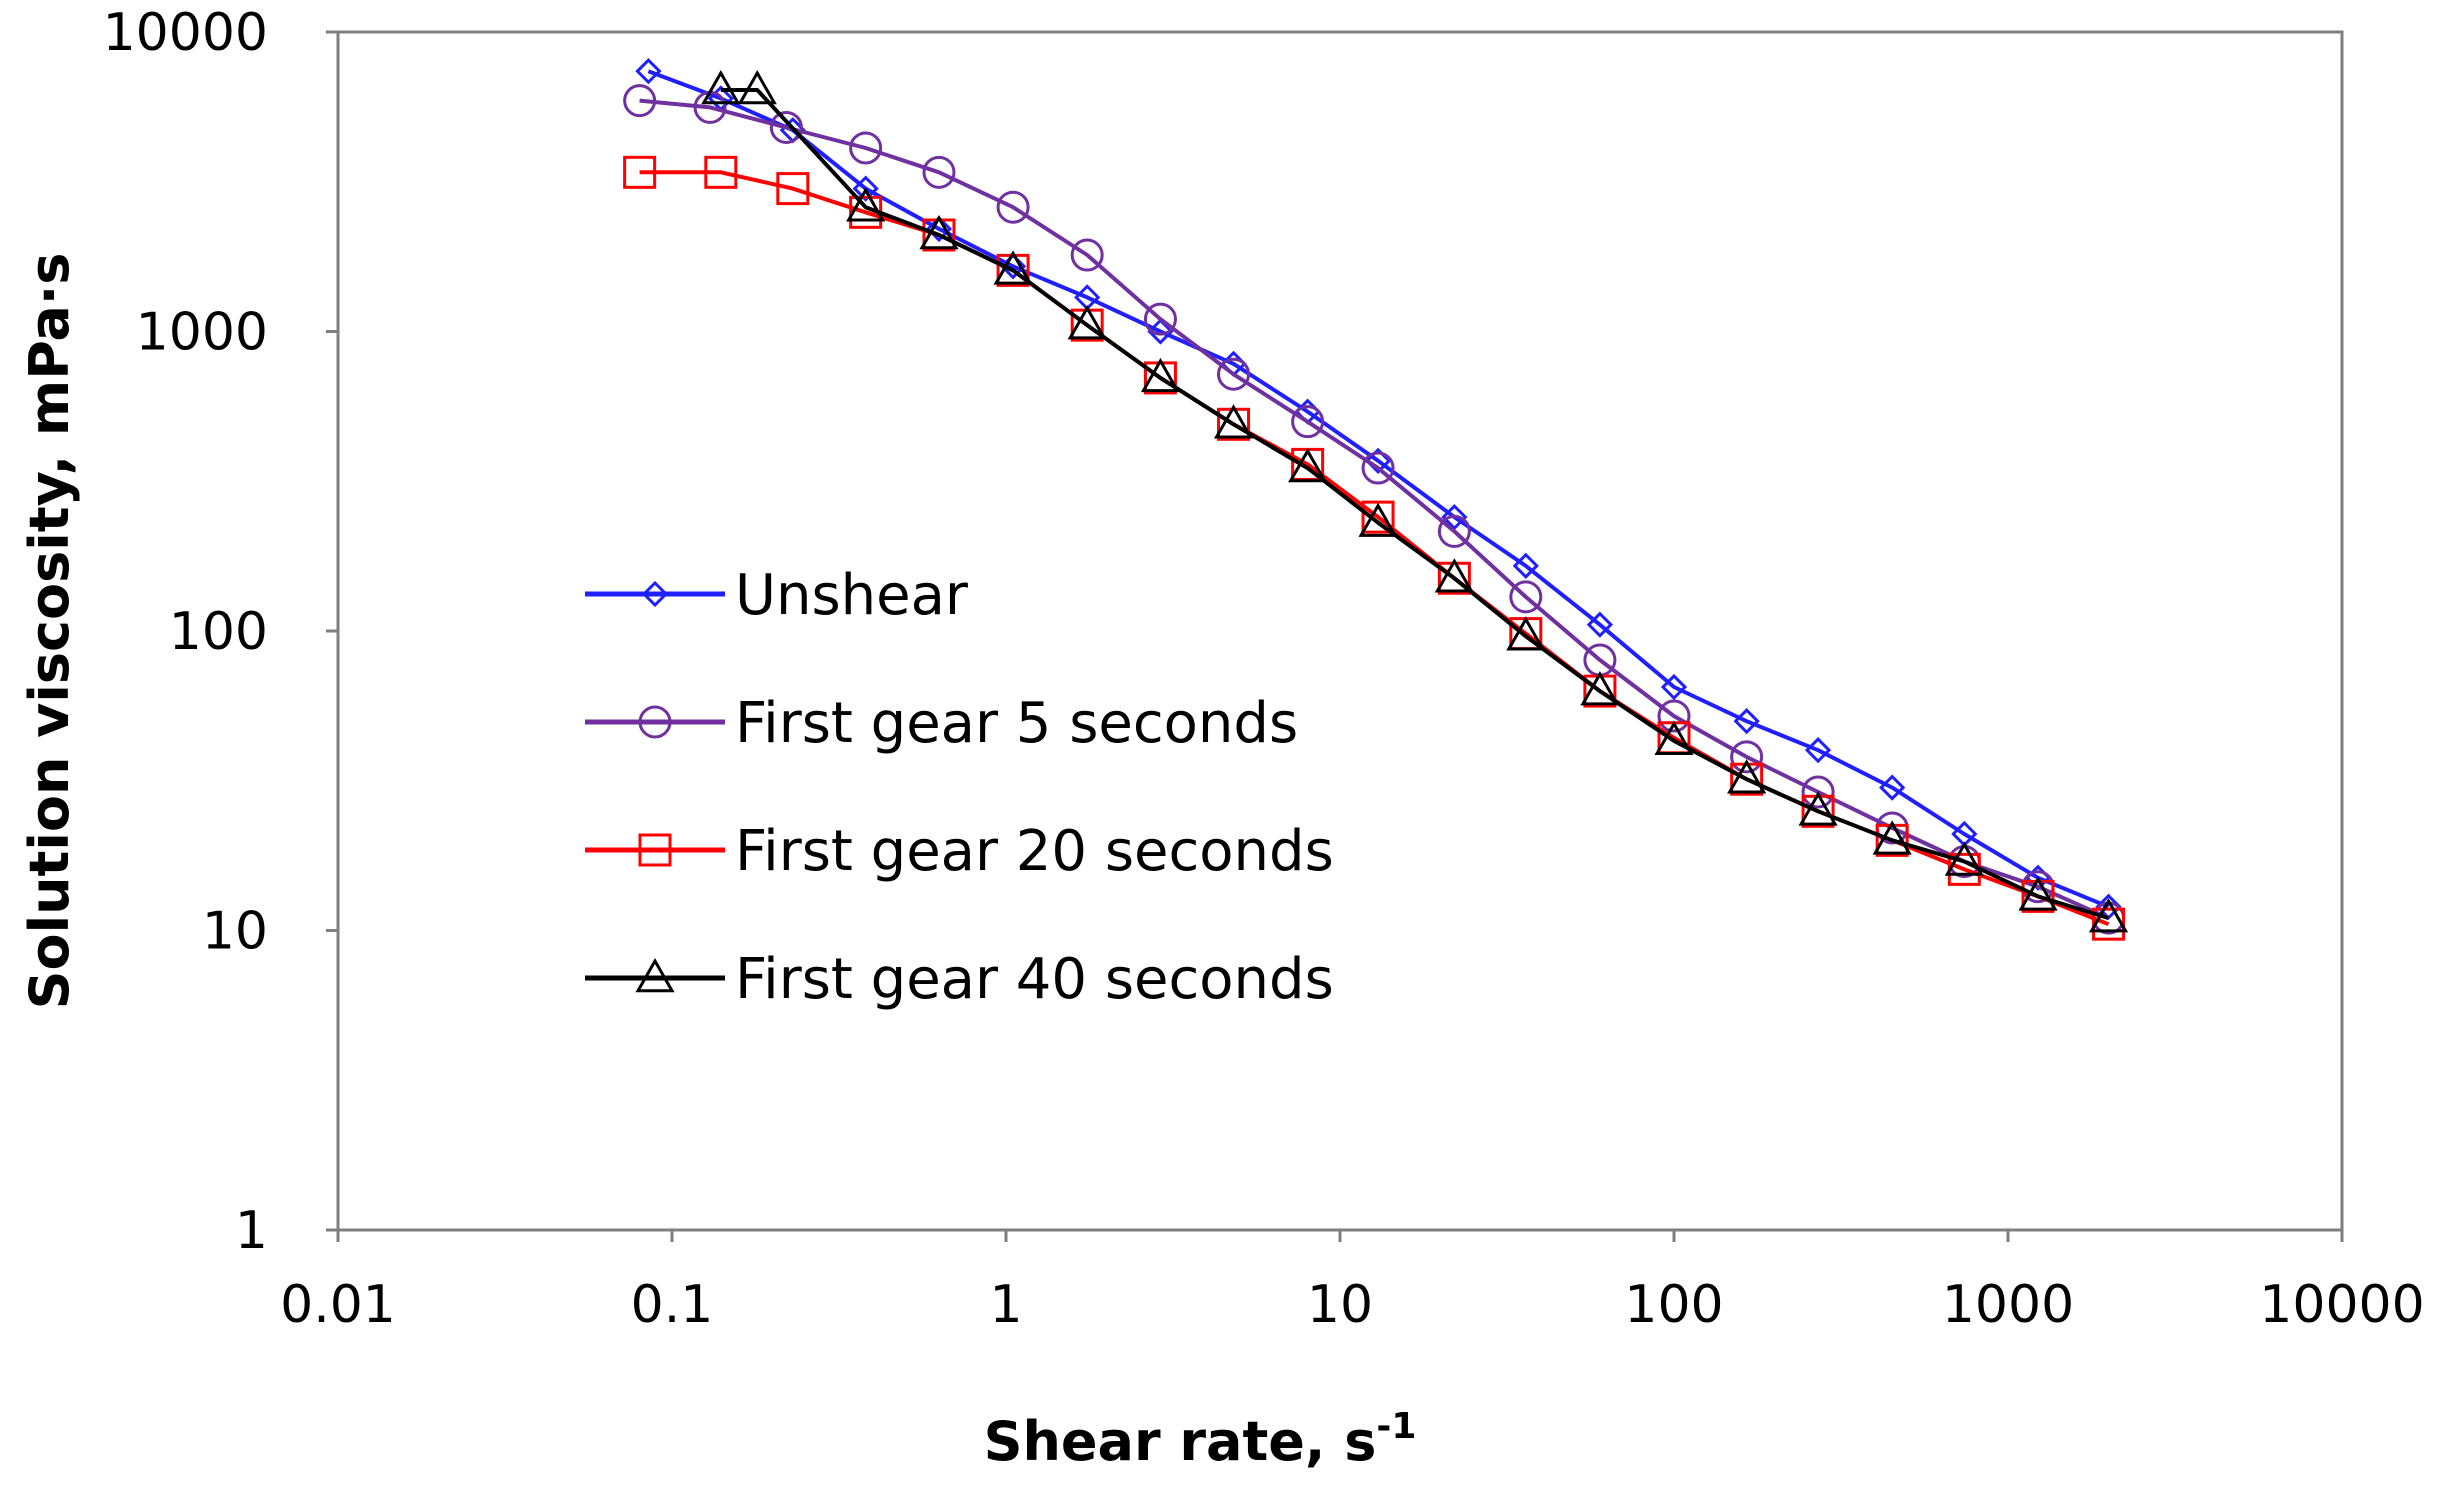 This screenshot has height=1488, width=2448. I want to click on x-tick-label: 1, so click(1005, 1305).